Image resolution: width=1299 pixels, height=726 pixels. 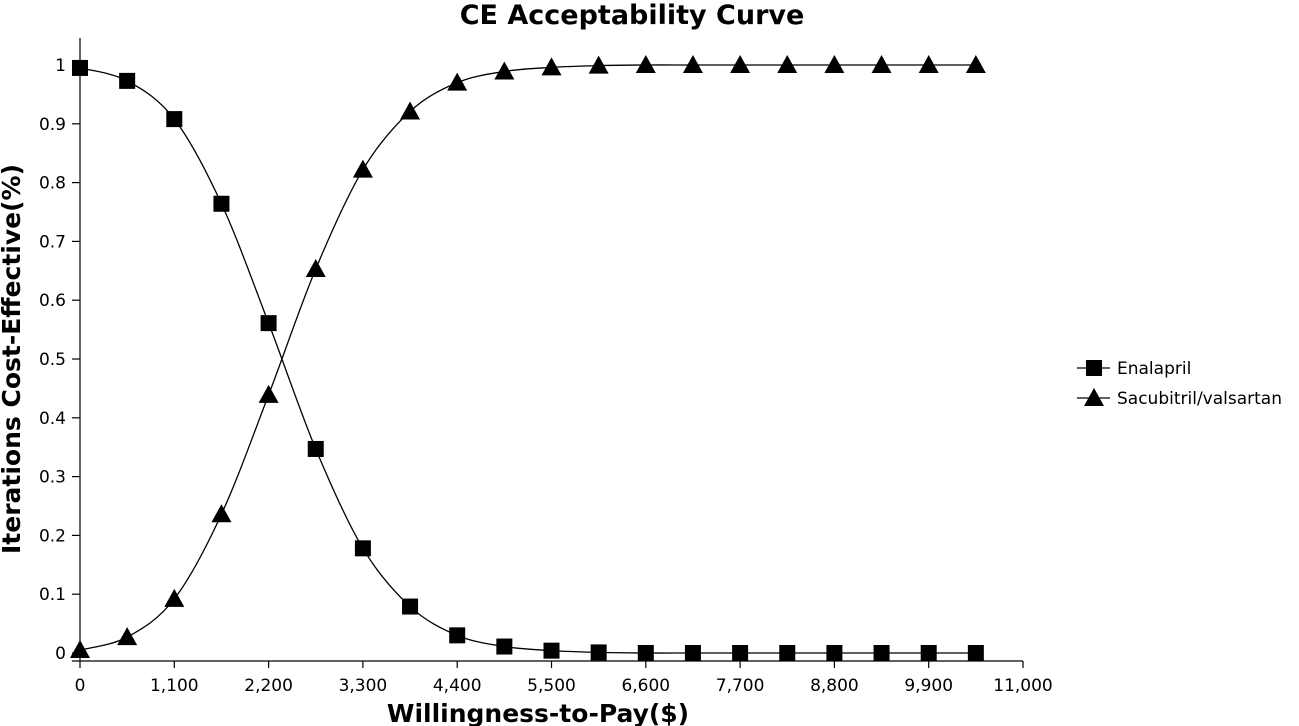 I want to click on x-tick-label: 8,800, so click(x=834, y=686).